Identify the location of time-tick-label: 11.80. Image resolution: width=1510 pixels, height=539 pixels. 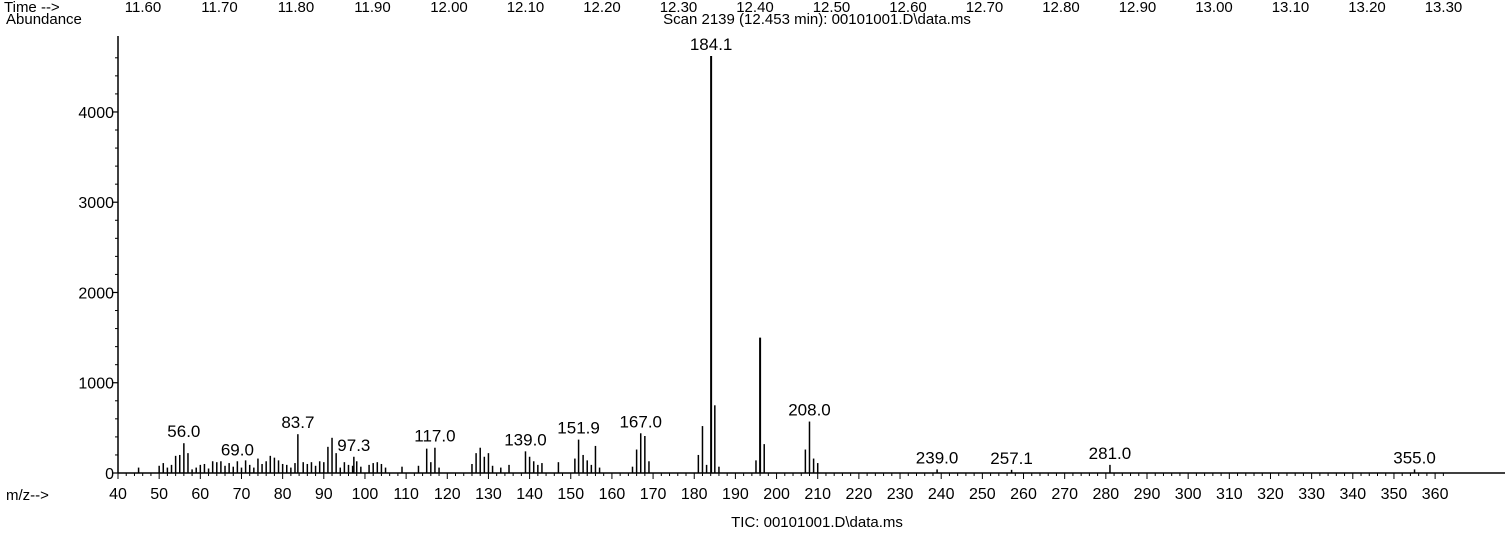
(296, 8).